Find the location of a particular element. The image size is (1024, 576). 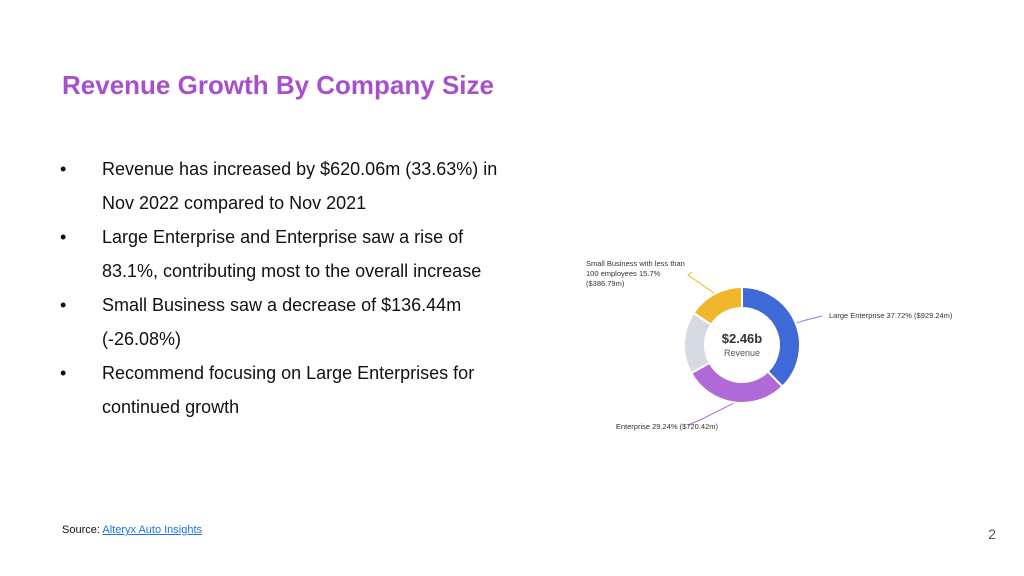

source-link: Alteryx Auto Insights is located at coordinates (152, 530).